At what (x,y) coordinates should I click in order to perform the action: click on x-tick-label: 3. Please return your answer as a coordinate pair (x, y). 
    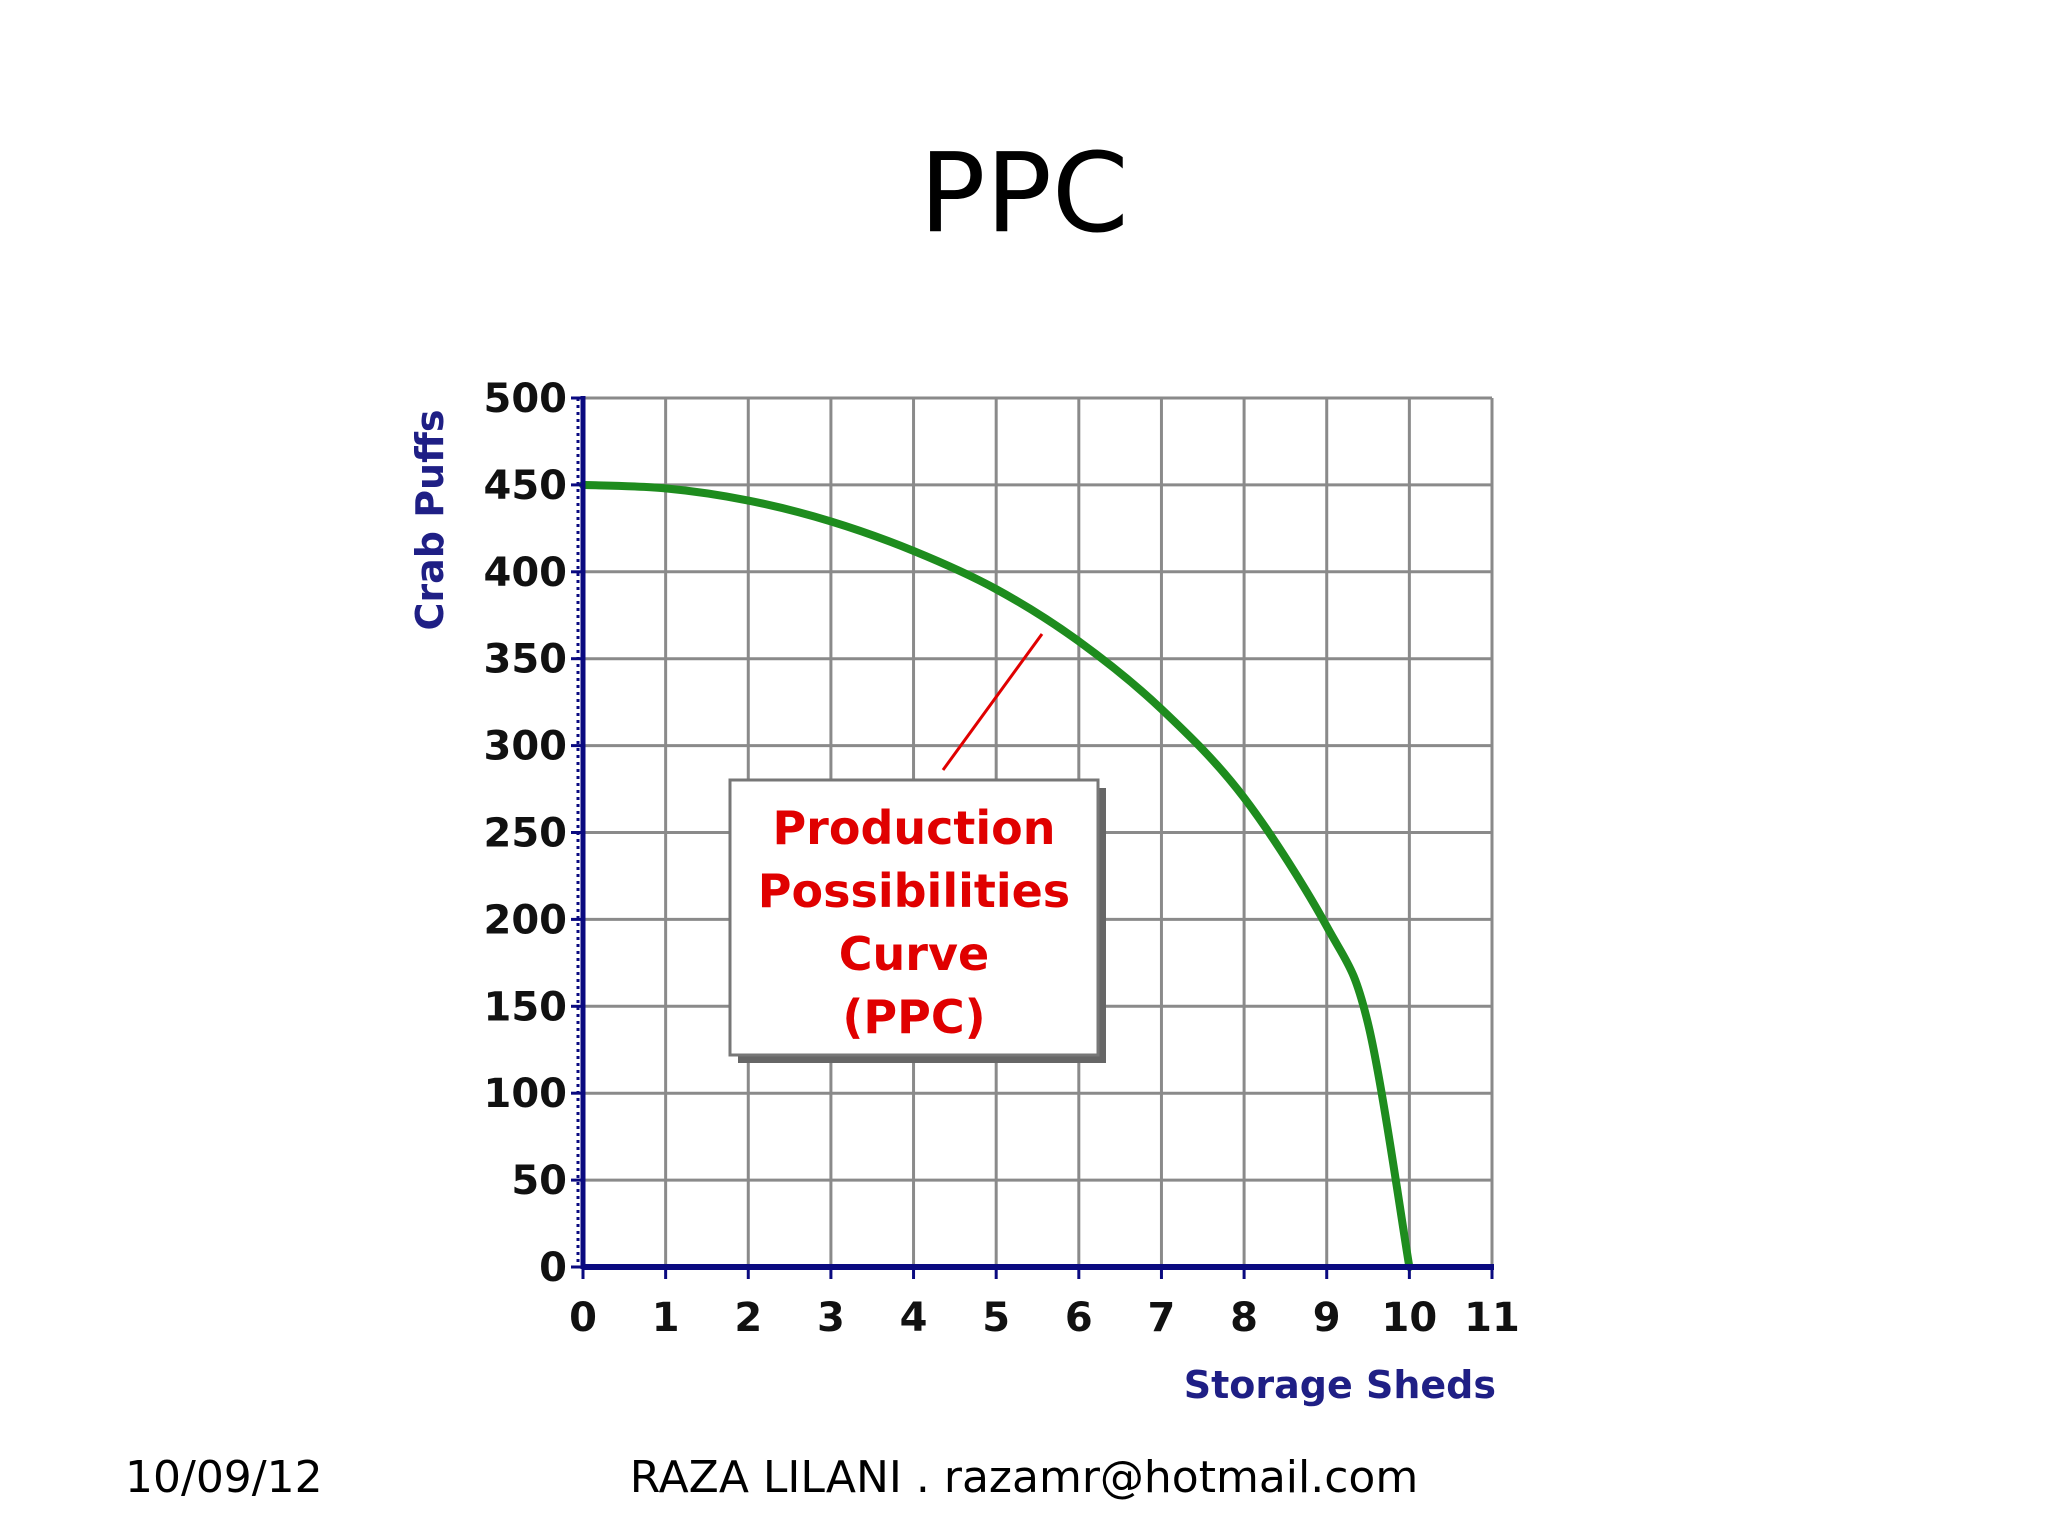
    Looking at the image, I should click on (831, 1318).